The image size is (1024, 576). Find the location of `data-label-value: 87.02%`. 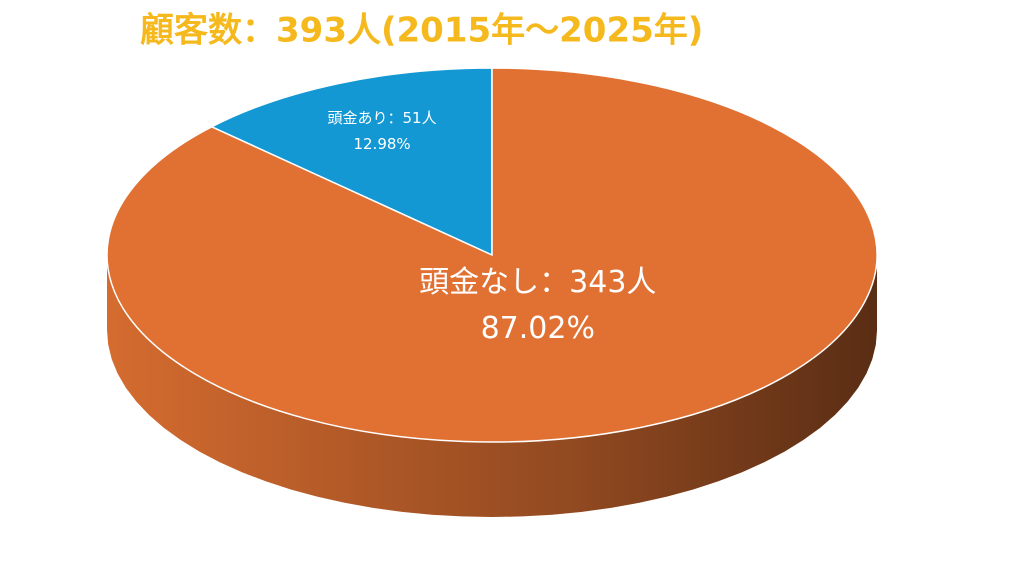

data-label-value: 87.02% is located at coordinates (538, 328).